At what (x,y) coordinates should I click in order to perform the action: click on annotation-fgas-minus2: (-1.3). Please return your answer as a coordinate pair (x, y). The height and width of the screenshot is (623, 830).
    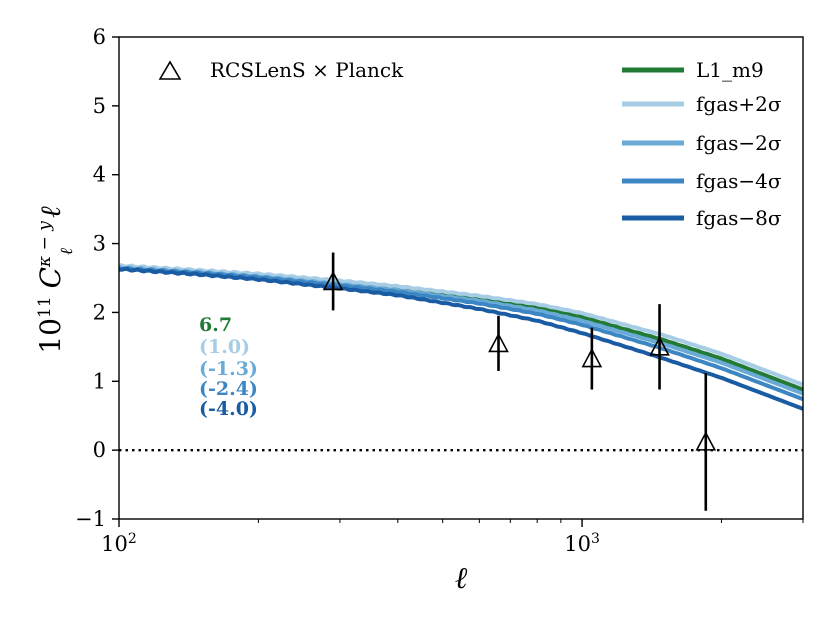
    Looking at the image, I should click on (228, 369).